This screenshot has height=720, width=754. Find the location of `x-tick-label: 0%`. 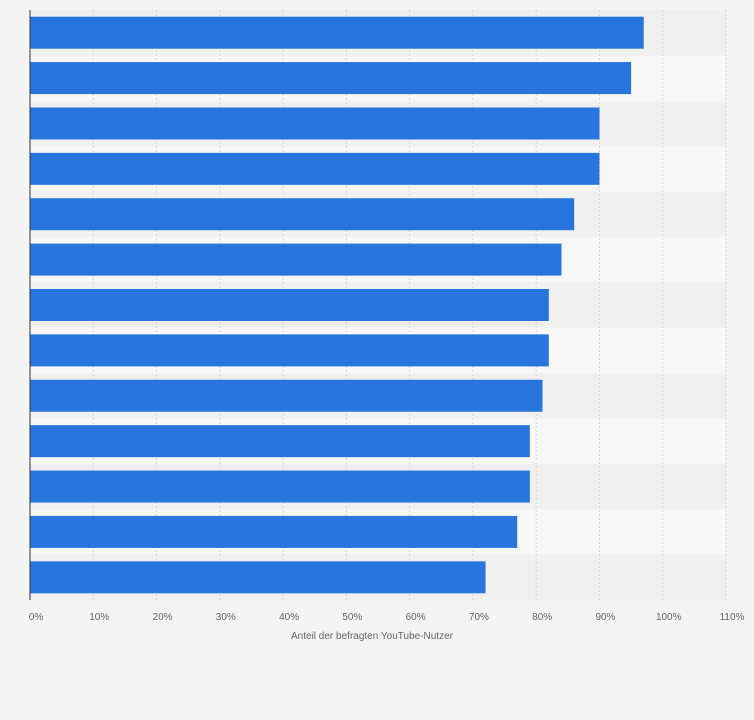

x-tick-label: 0% is located at coordinates (36, 617).